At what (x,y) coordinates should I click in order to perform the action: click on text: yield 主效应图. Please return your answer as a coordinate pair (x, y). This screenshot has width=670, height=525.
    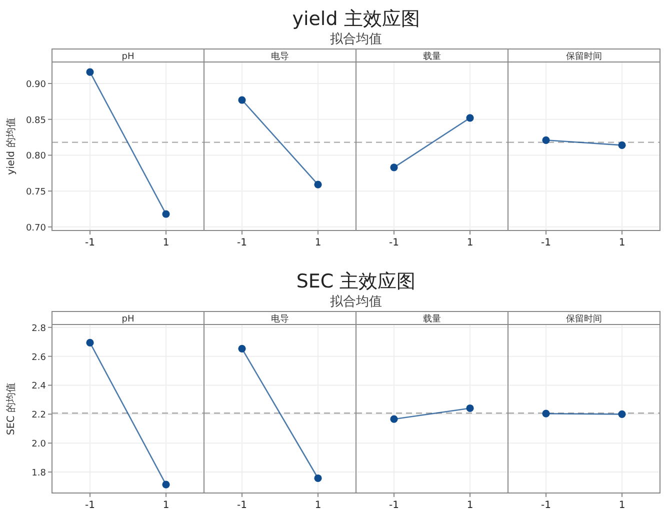
    Looking at the image, I should click on (356, 19).